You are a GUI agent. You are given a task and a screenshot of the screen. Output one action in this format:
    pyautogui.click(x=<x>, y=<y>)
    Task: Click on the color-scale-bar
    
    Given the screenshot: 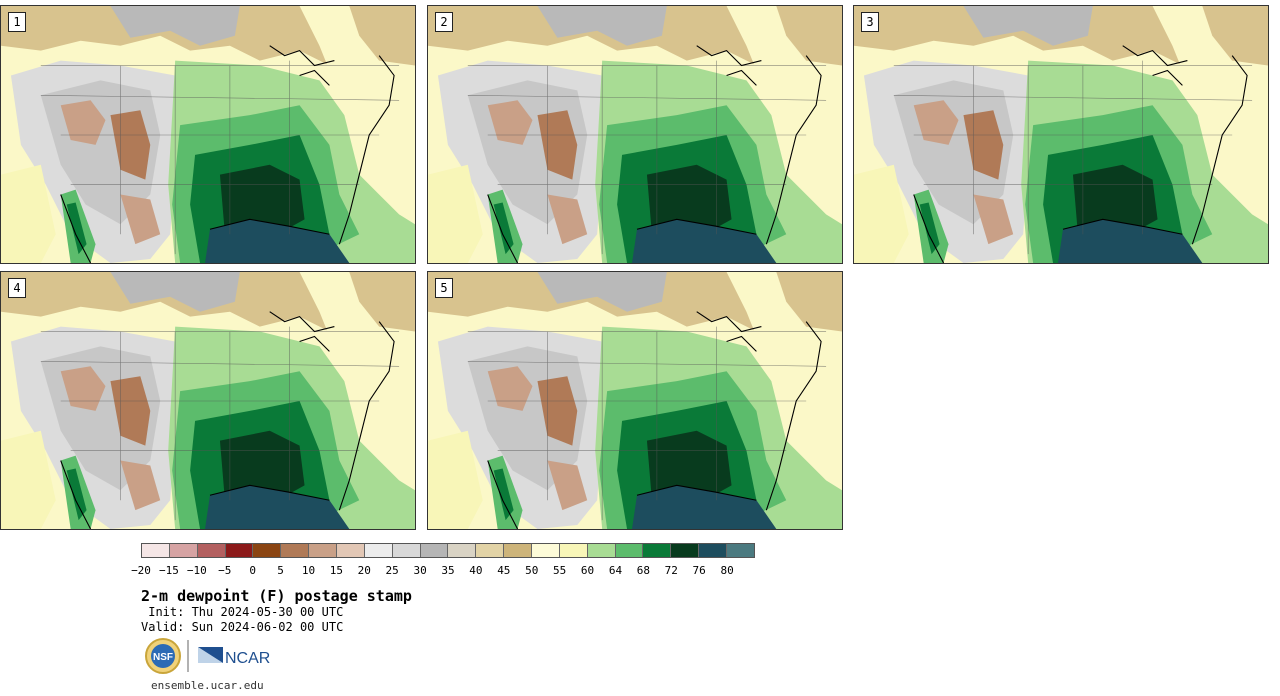 What is the action you would take?
    pyautogui.click(x=448, y=550)
    